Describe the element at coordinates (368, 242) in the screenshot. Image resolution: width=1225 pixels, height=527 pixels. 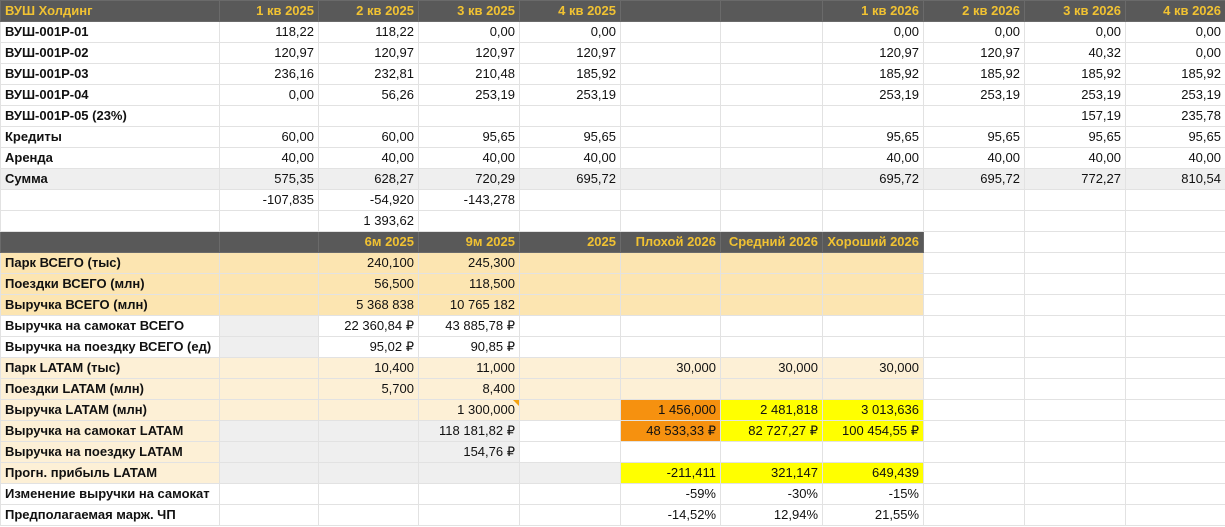
I see `header-cell: 6м 2025` at that location.